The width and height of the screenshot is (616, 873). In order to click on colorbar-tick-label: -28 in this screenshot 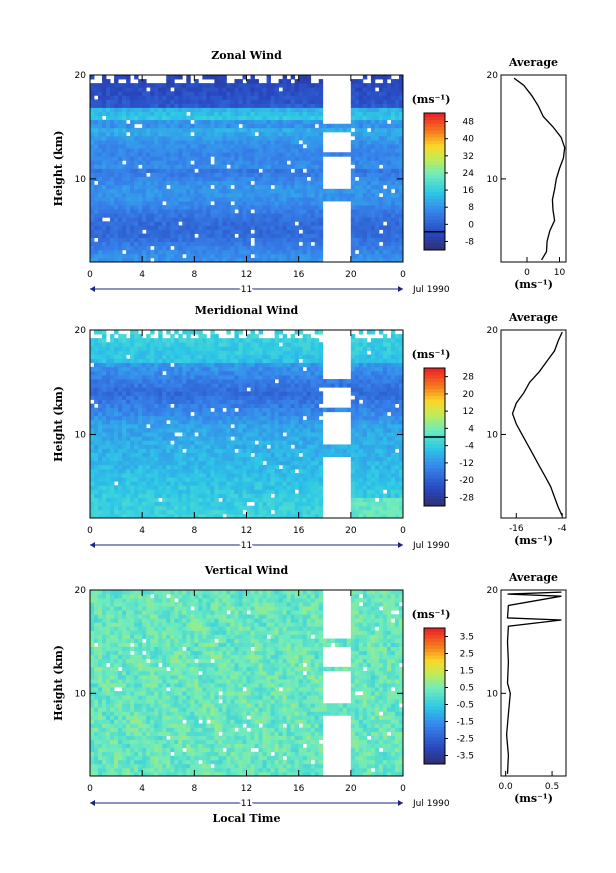, I will do `click(466, 498)`.